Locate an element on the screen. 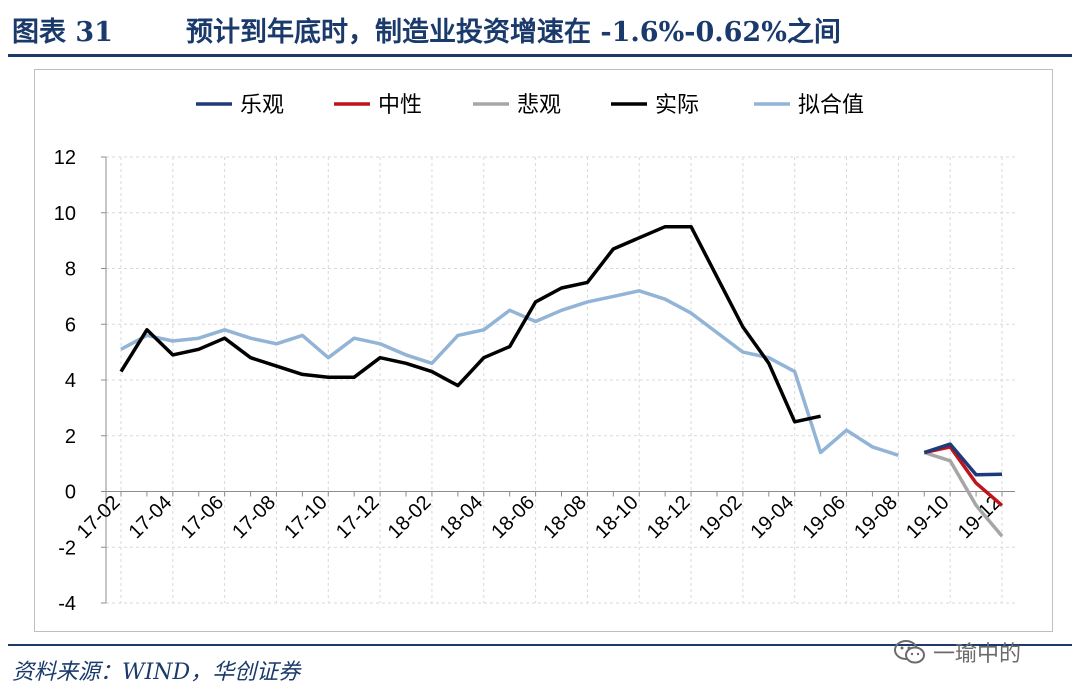 The width and height of the screenshot is (1080, 699). x-tick-label: 19-02 is located at coordinates (721, 517).